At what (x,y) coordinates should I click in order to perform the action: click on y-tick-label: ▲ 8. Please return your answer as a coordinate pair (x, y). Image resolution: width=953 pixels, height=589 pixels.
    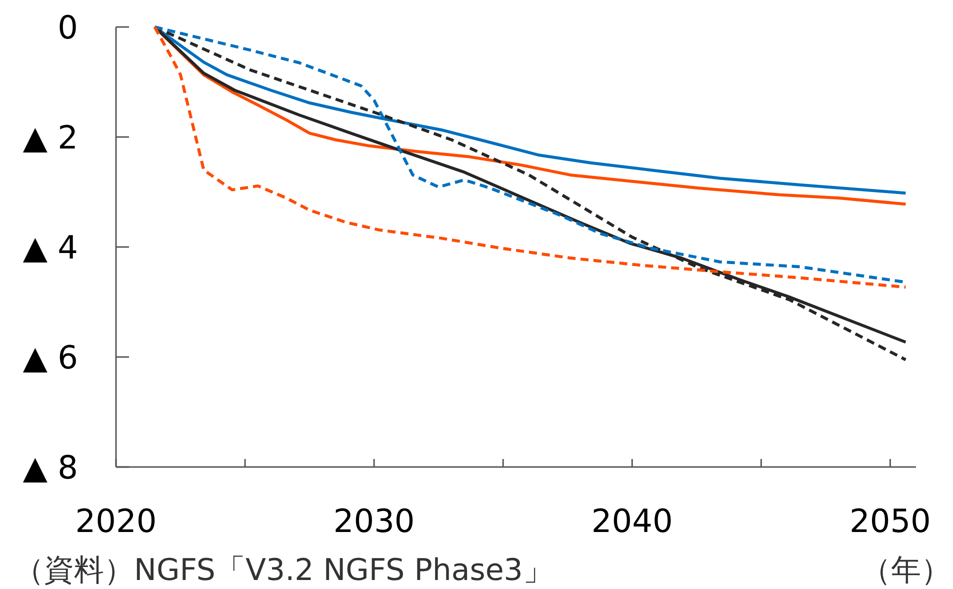
    Looking at the image, I should click on (50, 467).